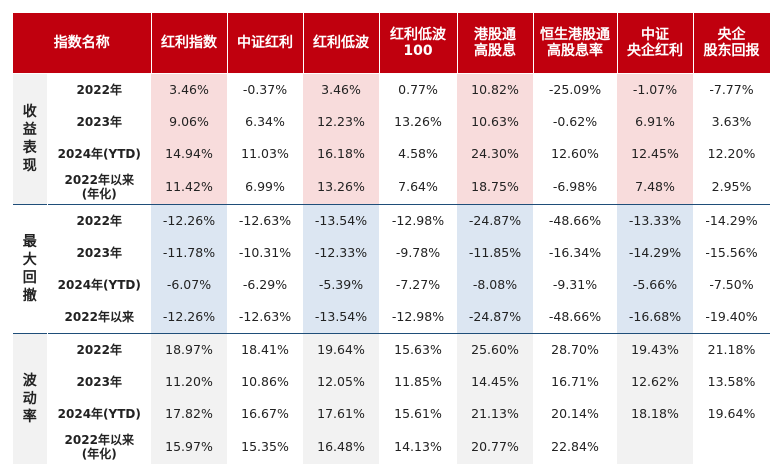  What do you see at coordinates (341, 413) in the screenshot?
I see `value-cell: 17.61%` at bounding box center [341, 413].